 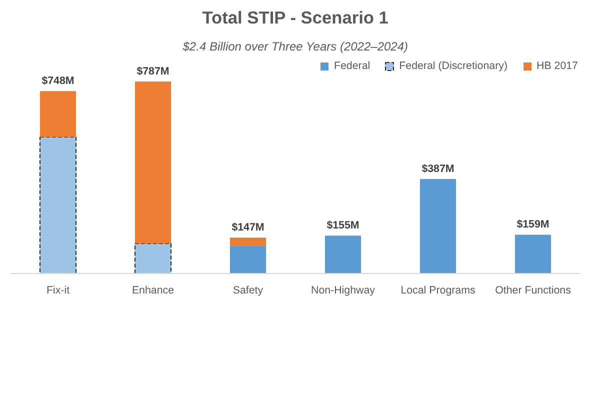 What do you see at coordinates (533, 224) in the screenshot?
I see `annotation: $159M` at bounding box center [533, 224].